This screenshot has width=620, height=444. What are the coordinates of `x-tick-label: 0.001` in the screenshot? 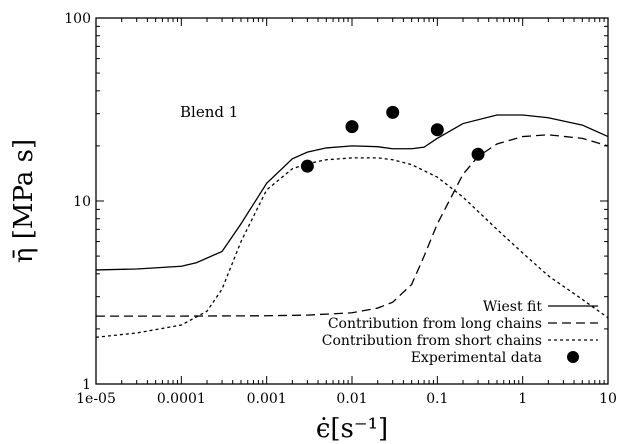 It's located at (267, 399).